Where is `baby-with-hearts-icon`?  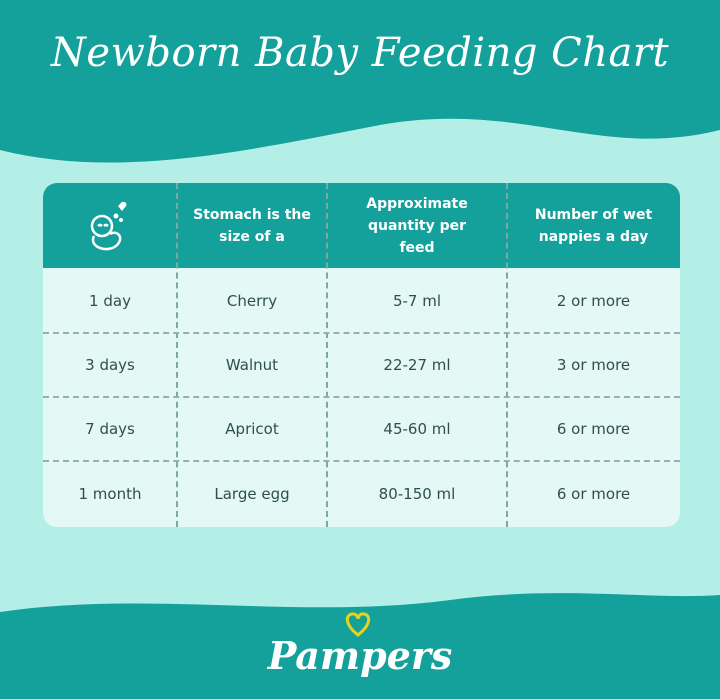
baby-with-hearts-icon is located at coordinates (110, 225).